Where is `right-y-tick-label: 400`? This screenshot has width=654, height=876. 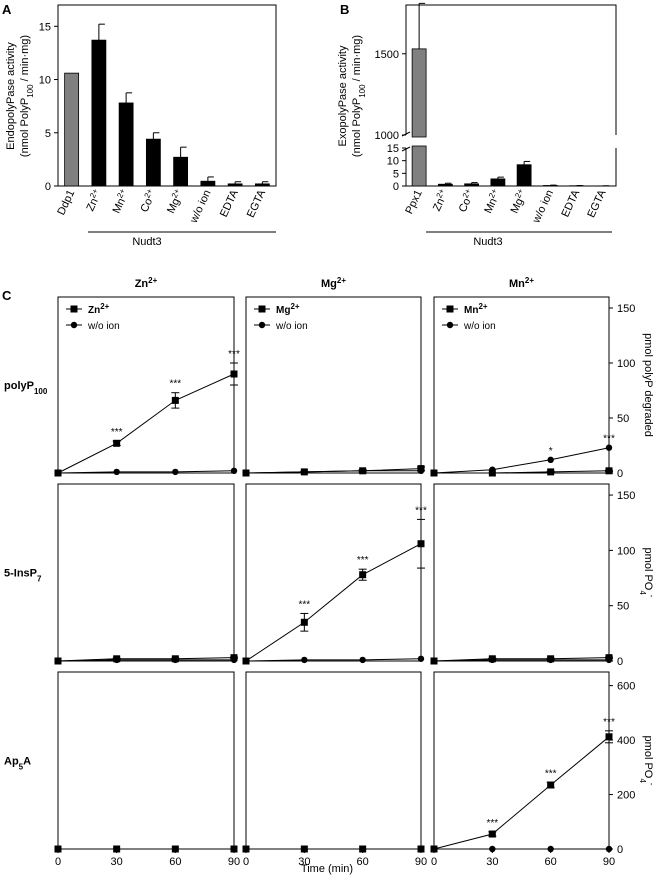 right-y-tick-label: 400 is located at coordinates (626, 741).